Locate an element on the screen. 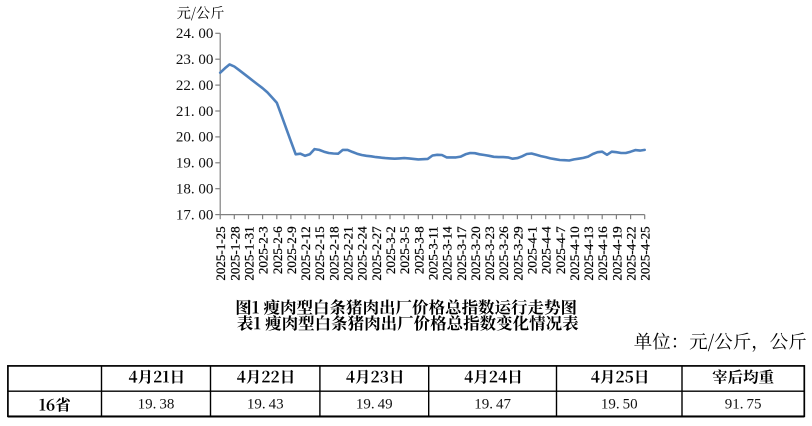 This screenshot has width=812, height=426. svg-text: 19. 38 is located at coordinates (156, 405).